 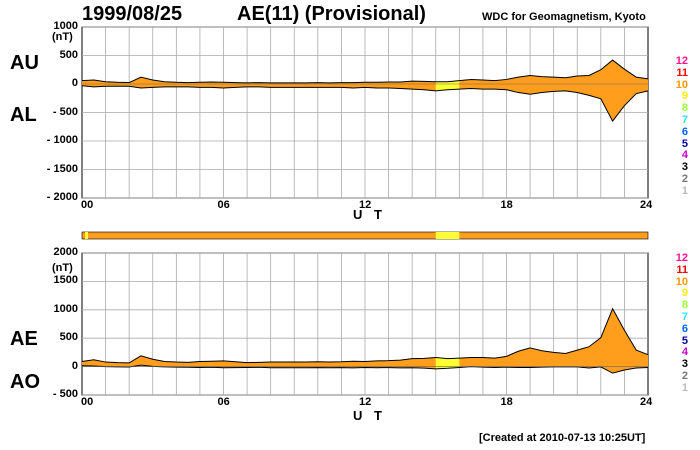 I want to click on y-unit-label-bottom: (nT), so click(x=62, y=268).